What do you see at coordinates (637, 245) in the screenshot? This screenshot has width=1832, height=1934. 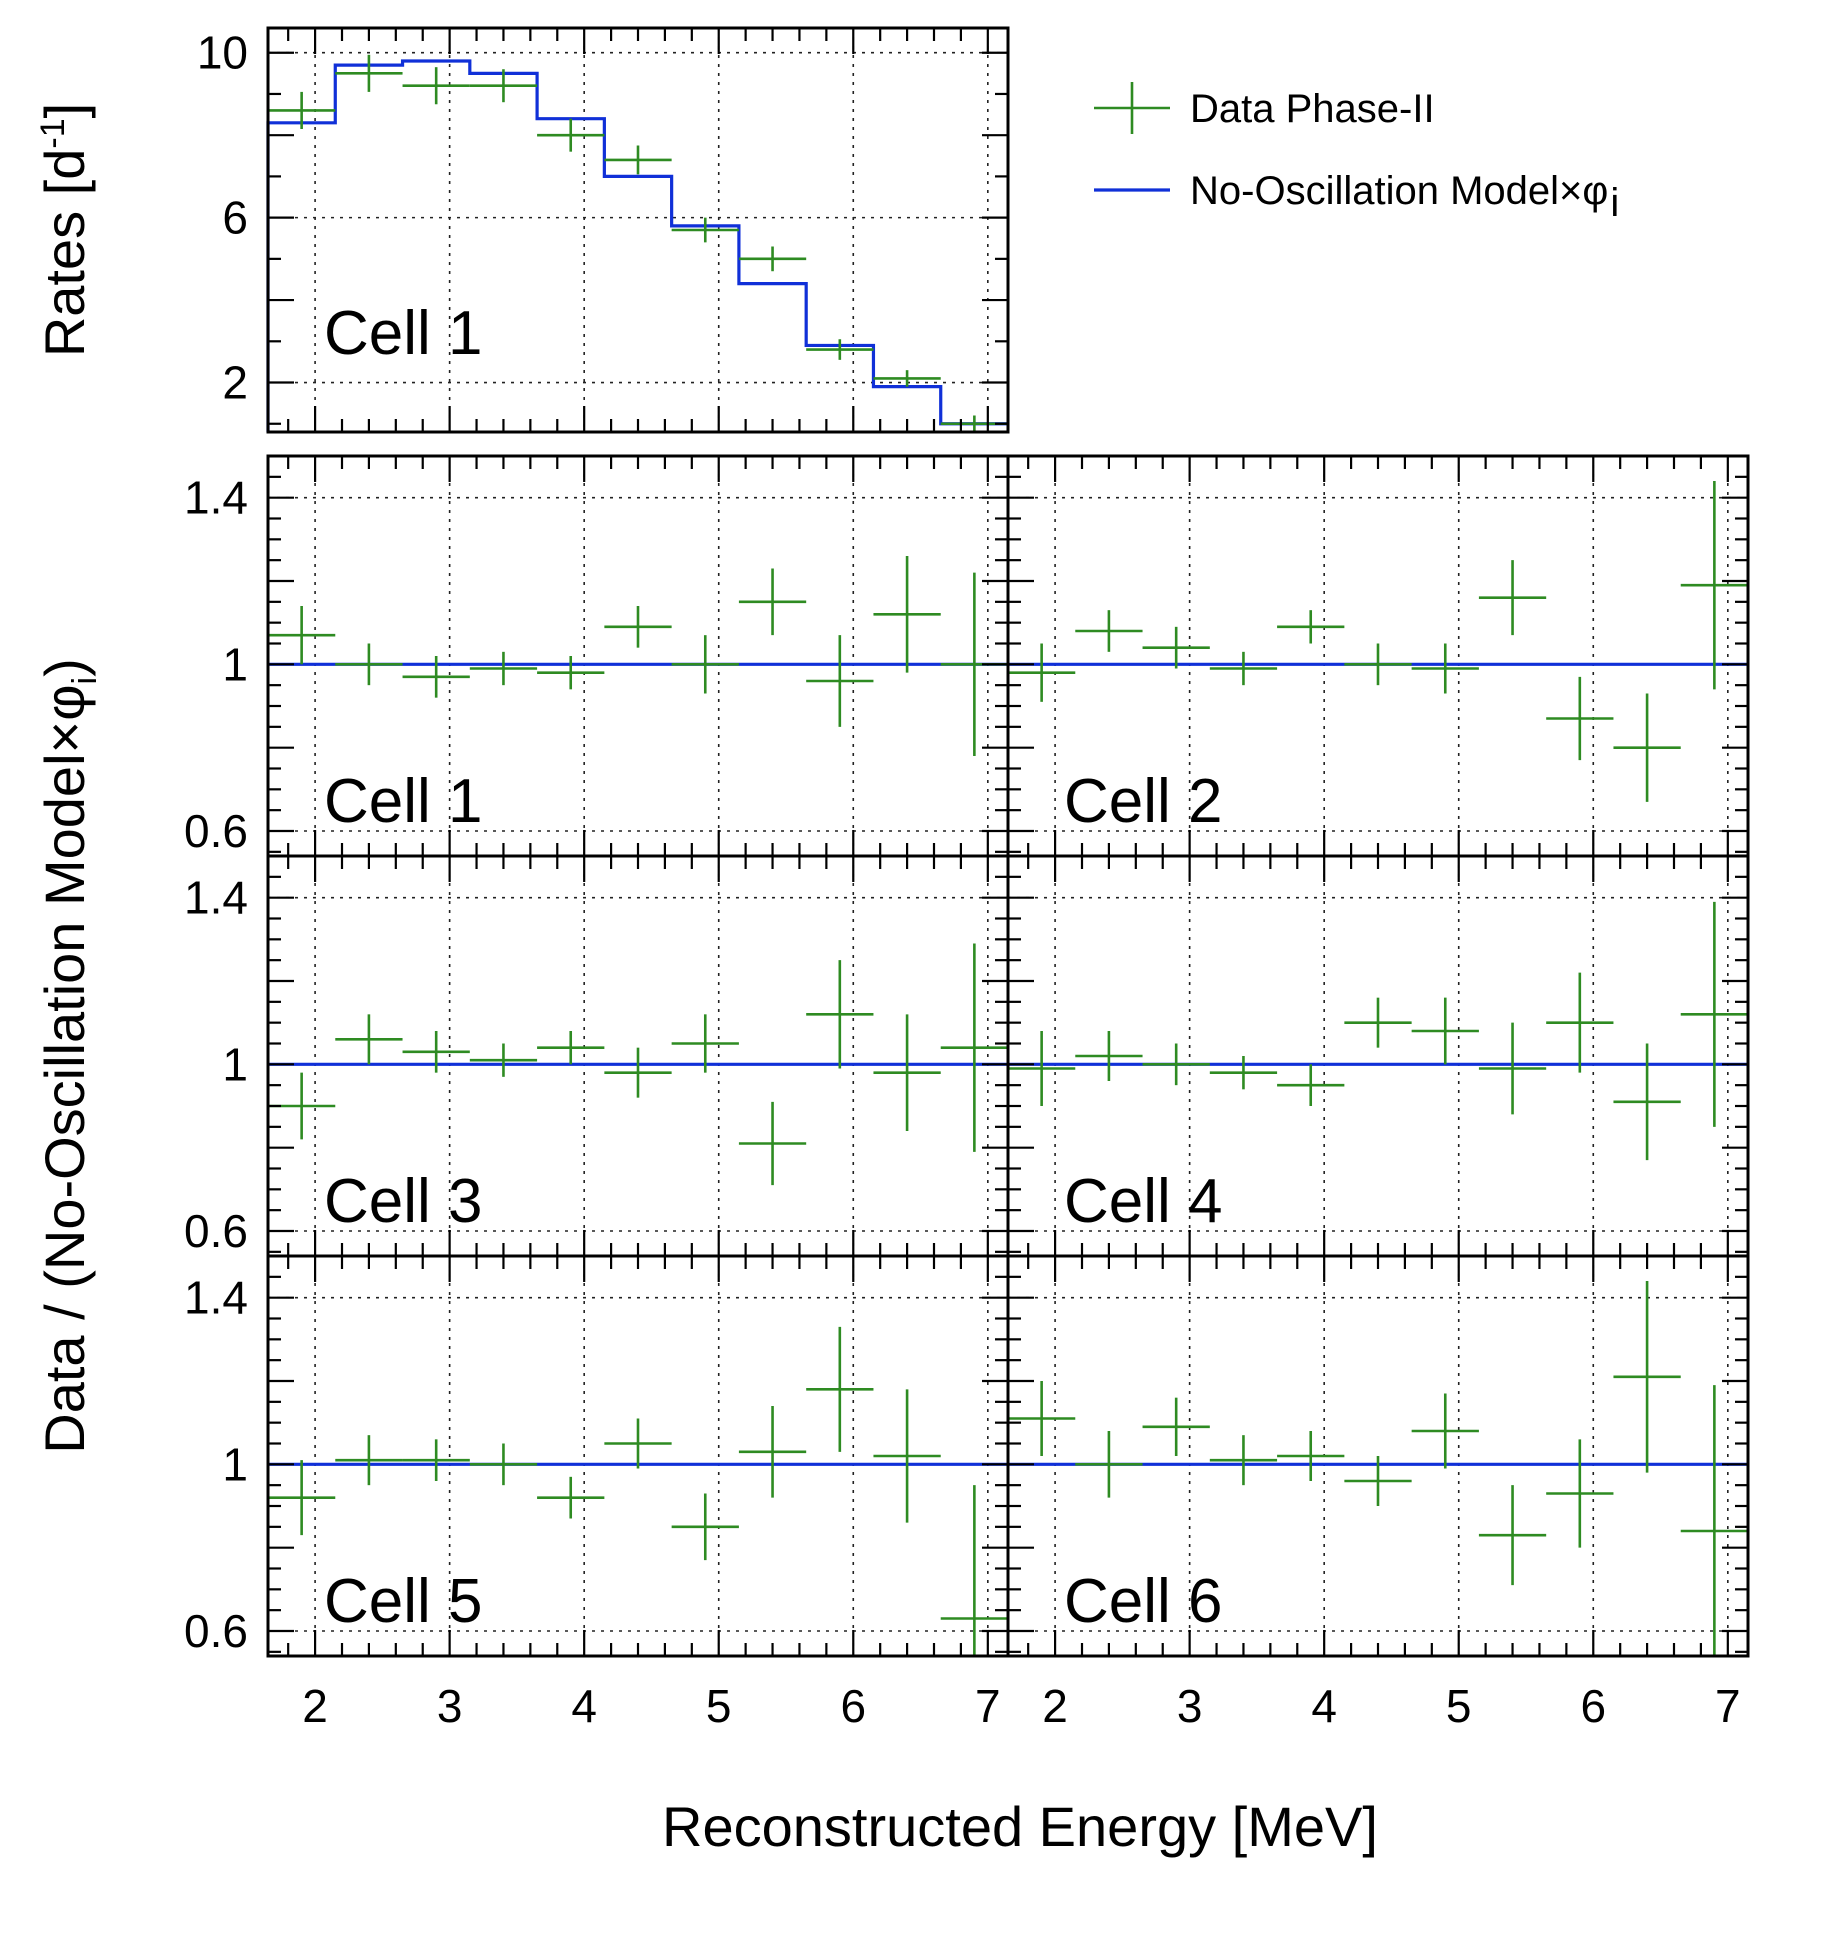 I see `model-step-histogram` at bounding box center [637, 245].